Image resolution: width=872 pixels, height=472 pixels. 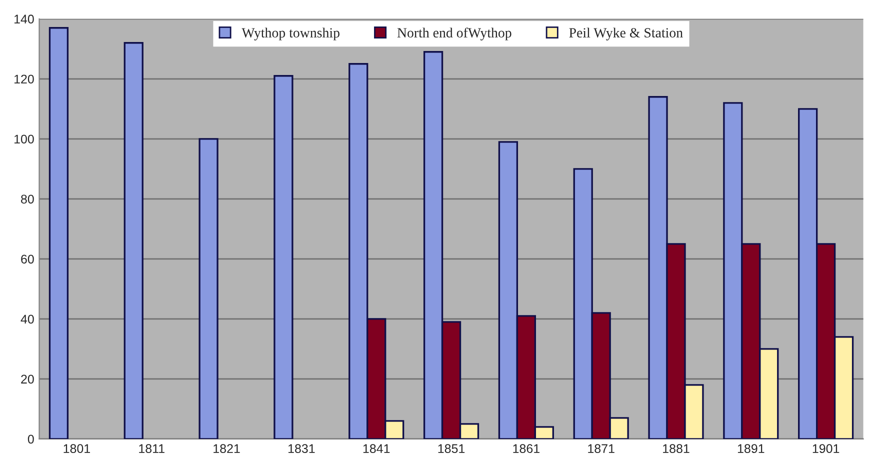 I want to click on legend-label: North end ofWythop, so click(x=454, y=34).